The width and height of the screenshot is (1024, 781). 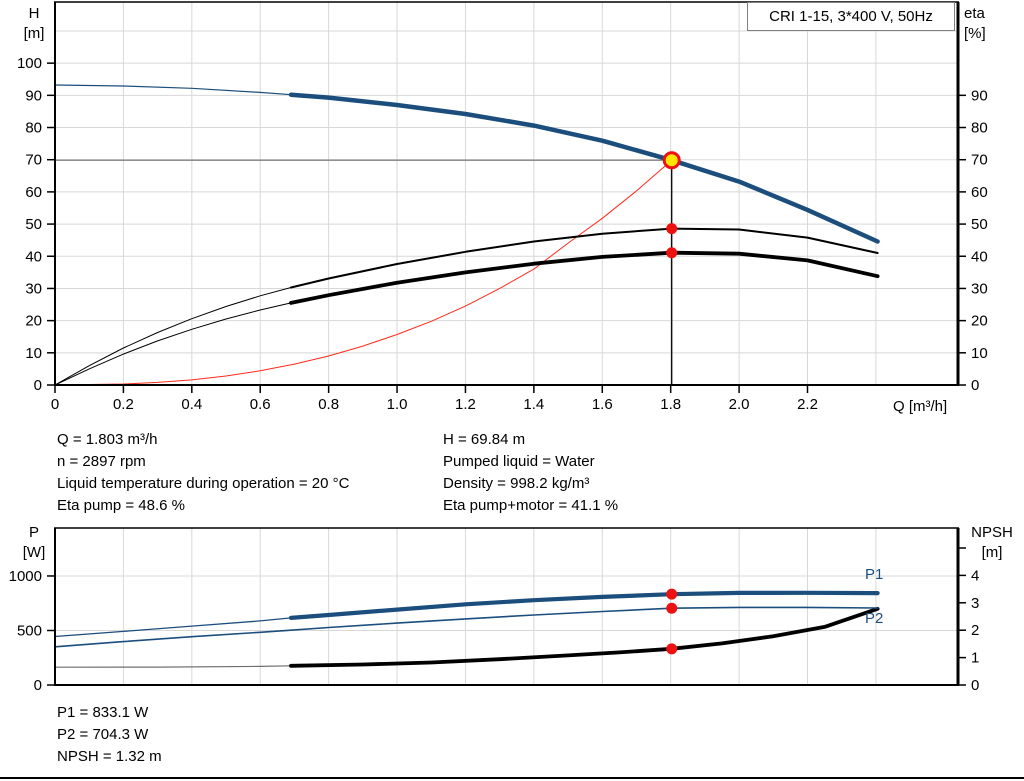 I want to click on p-axis-unit: [W], so click(x=34, y=552).